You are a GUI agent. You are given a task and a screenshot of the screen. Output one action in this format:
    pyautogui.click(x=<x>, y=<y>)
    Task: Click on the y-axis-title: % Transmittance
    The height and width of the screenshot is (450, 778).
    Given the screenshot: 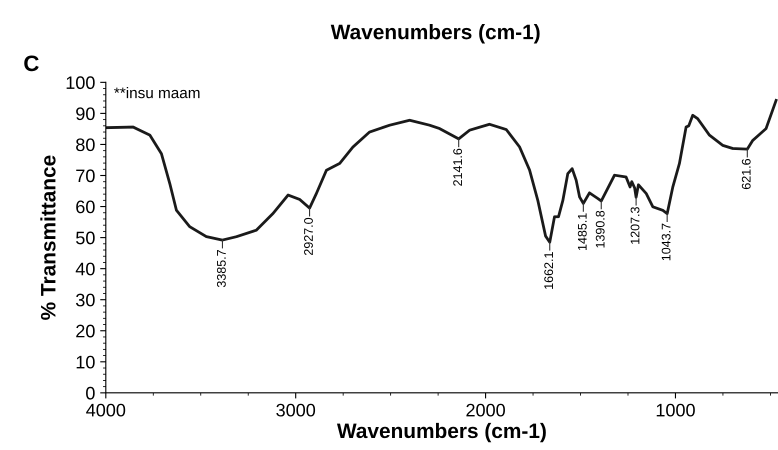 What is the action you would take?
    pyautogui.click(x=48, y=238)
    